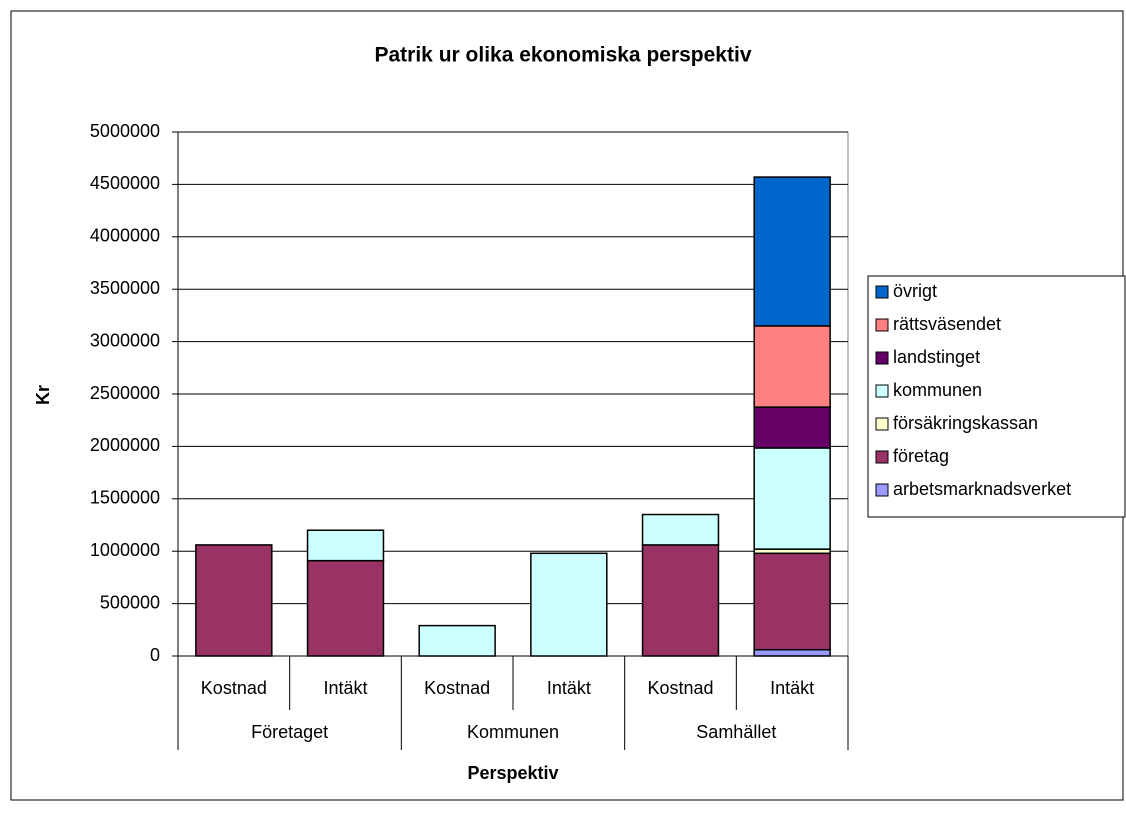  Describe the element at coordinates (936, 357) in the screenshot. I see `legend-label: landstinget` at that location.